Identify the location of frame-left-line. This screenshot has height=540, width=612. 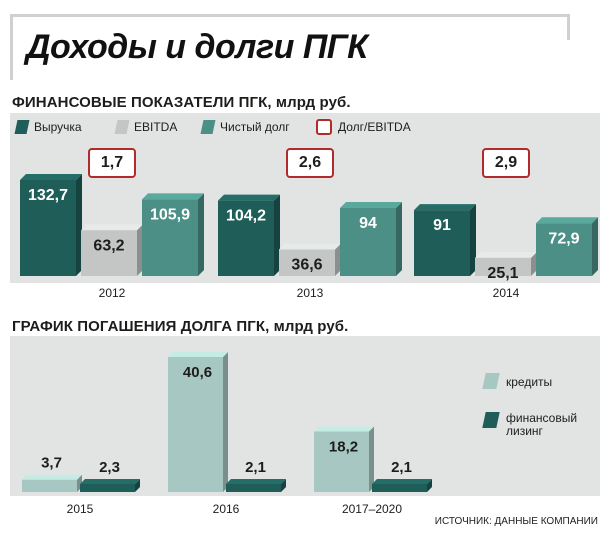
(11, 47).